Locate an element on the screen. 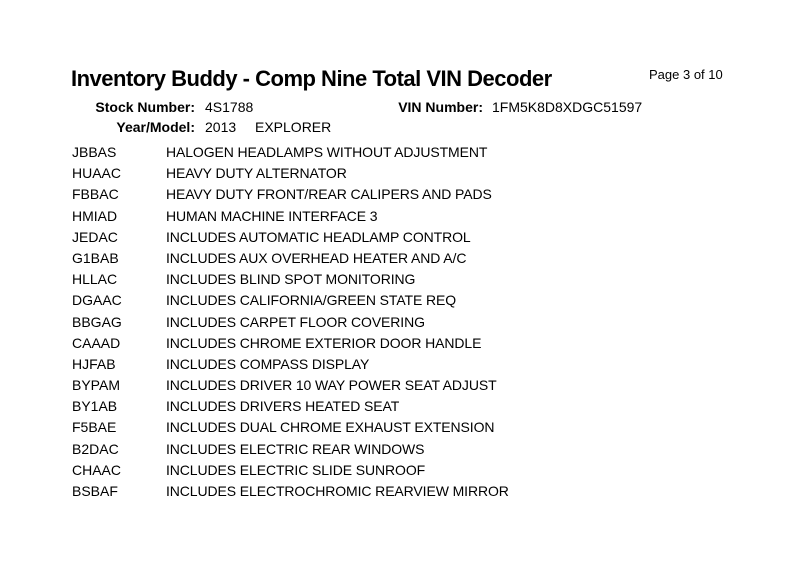  option-code: HMIAD is located at coordinates (95, 215).